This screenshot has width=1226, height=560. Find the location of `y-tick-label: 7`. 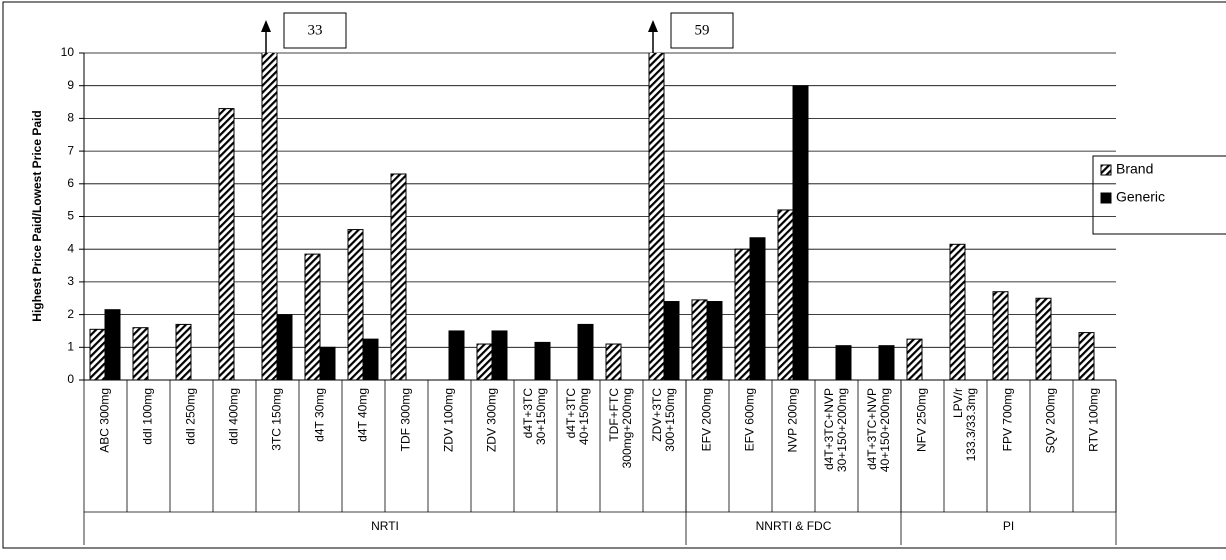

y-tick-label: 7 is located at coordinates (70, 150).